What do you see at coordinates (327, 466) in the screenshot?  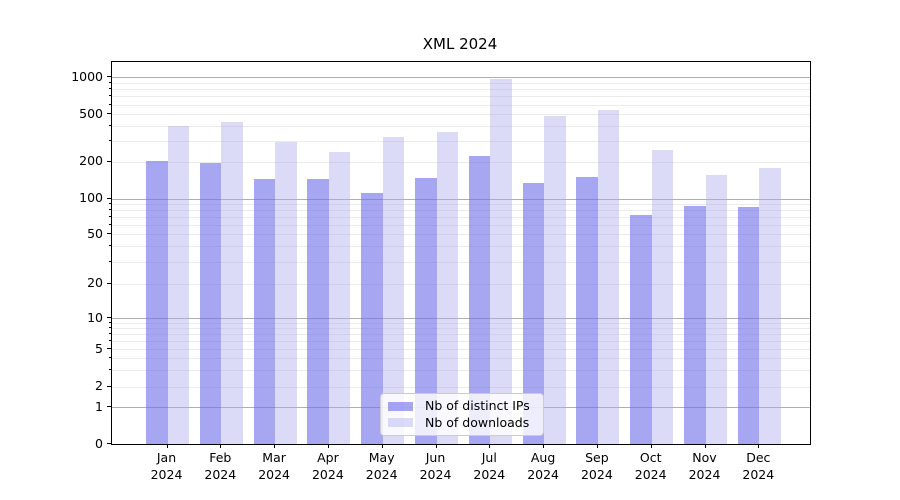 I see `x-tick-label: Apr 2024` at bounding box center [327, 466].